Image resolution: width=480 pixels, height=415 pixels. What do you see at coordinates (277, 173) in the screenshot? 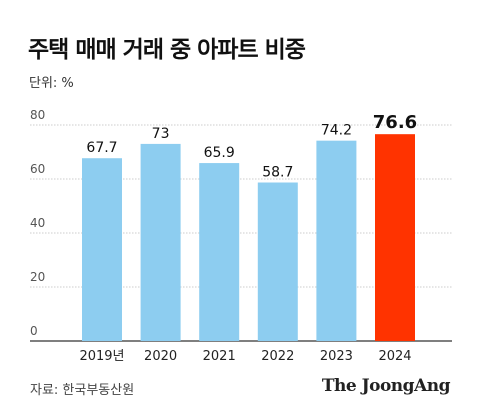
I see `value-label: 58.7` at bounding box center [277, 173].